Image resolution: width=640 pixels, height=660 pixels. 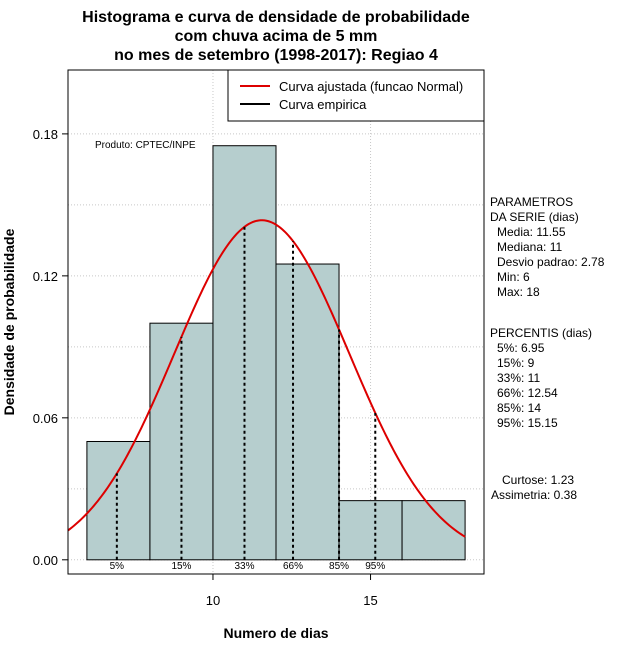 I want to click on legend-entry-empirical: Curva empirica, so click(x=323, y=104).